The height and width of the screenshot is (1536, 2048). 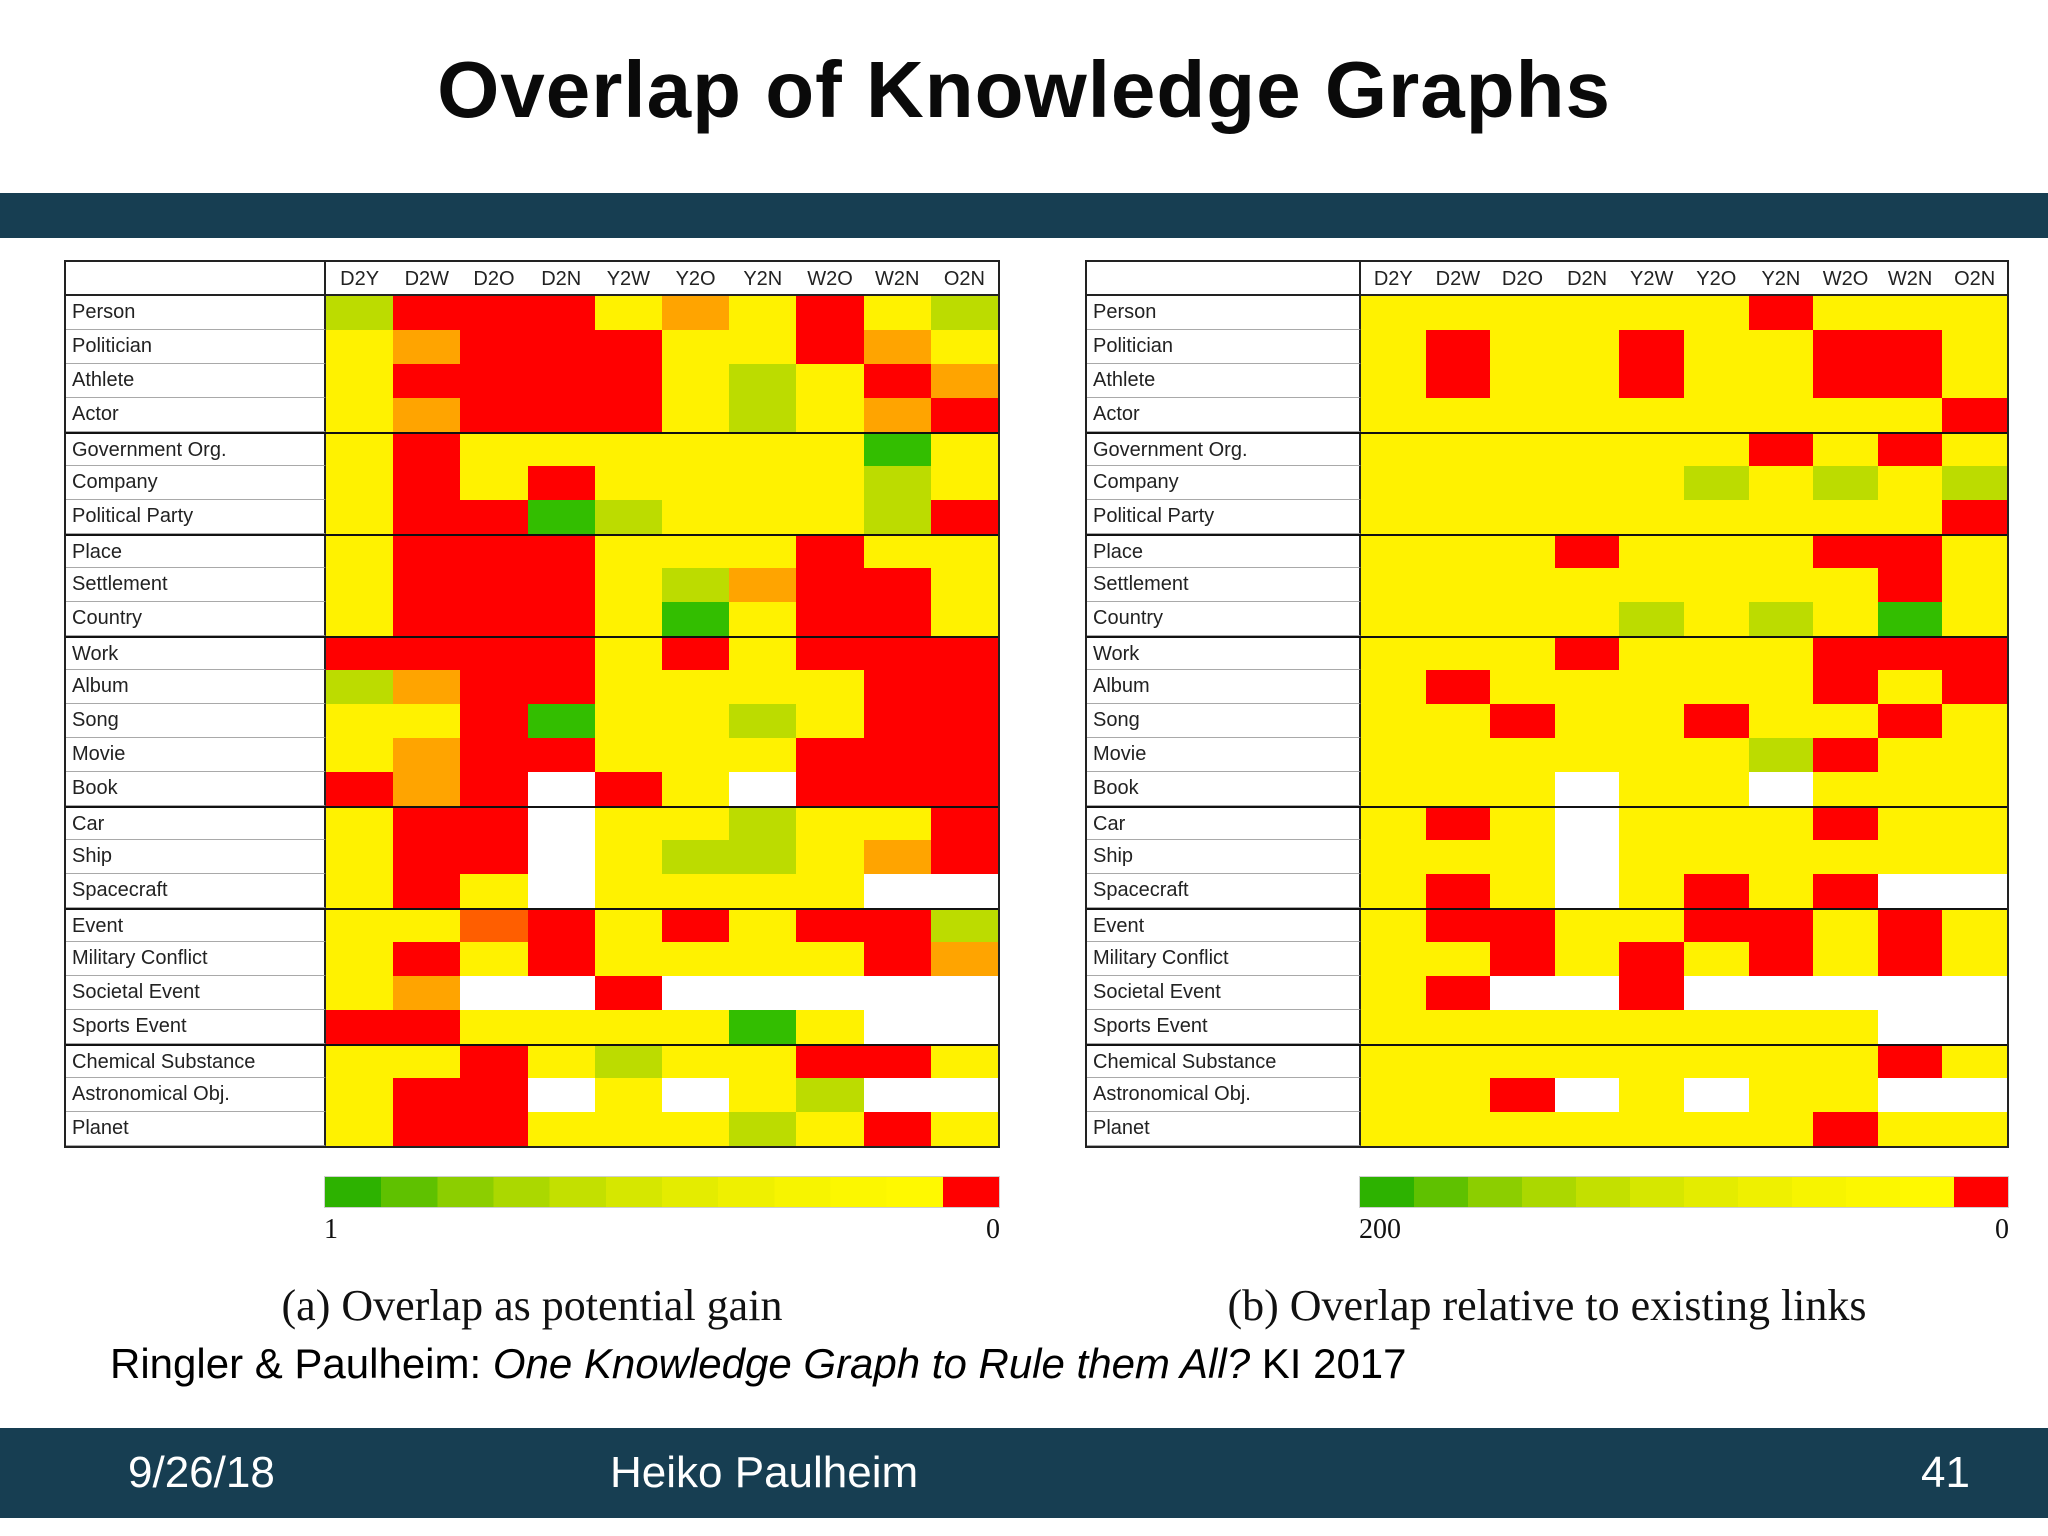 I want to click on footer-author: Heiko Paulheim, so click(x=764, y=1472).